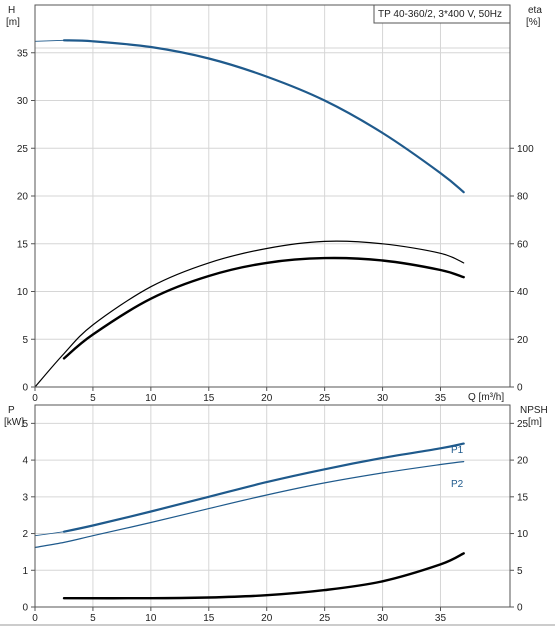  I want to click on bottom-x-tick-label-0: 0, so click(35, 618).